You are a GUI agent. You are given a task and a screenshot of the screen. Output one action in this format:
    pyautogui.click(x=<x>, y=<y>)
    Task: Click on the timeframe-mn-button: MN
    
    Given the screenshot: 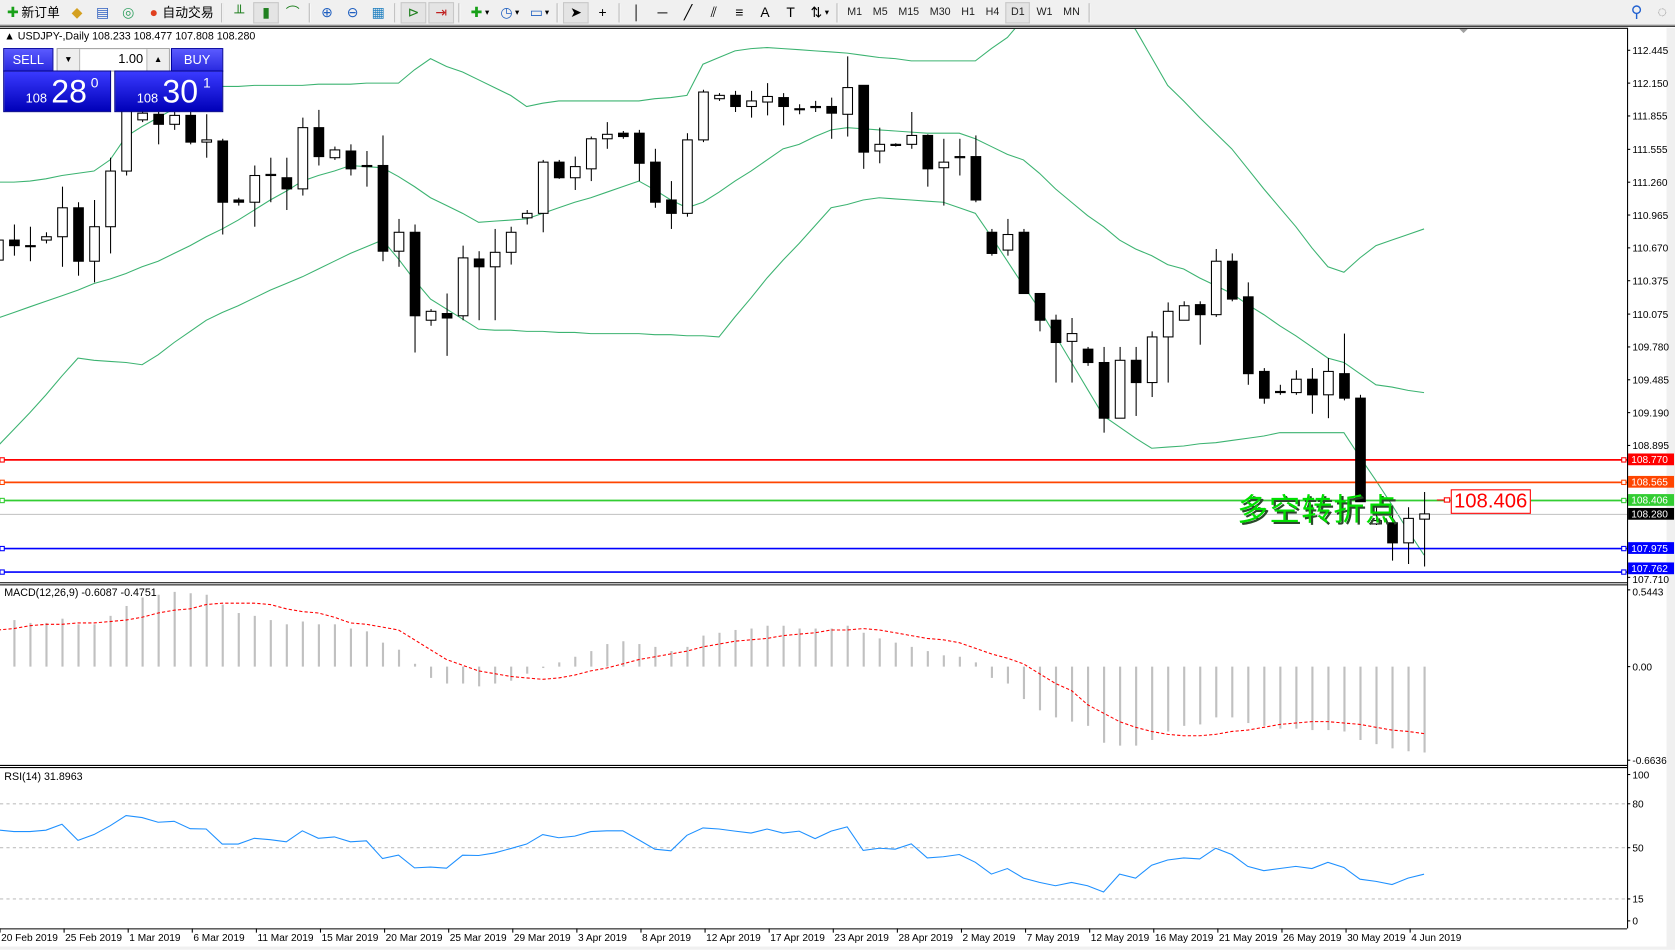 What is the action you would take?
    pyautogui.click(x=1071, y=12)
    